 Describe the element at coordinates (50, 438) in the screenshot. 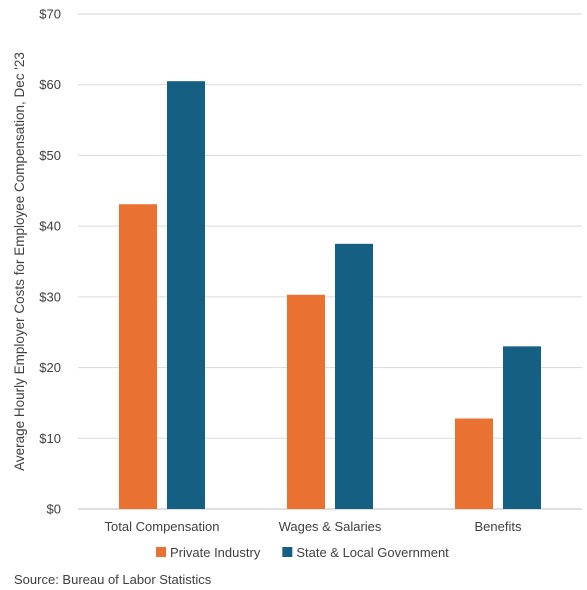

I see `y-tick-label: $10` at that location.